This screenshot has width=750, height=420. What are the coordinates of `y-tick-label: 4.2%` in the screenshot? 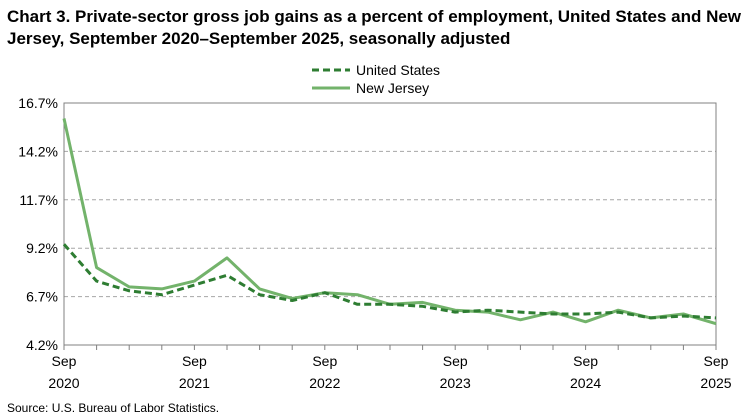 It's located at (42, 345).